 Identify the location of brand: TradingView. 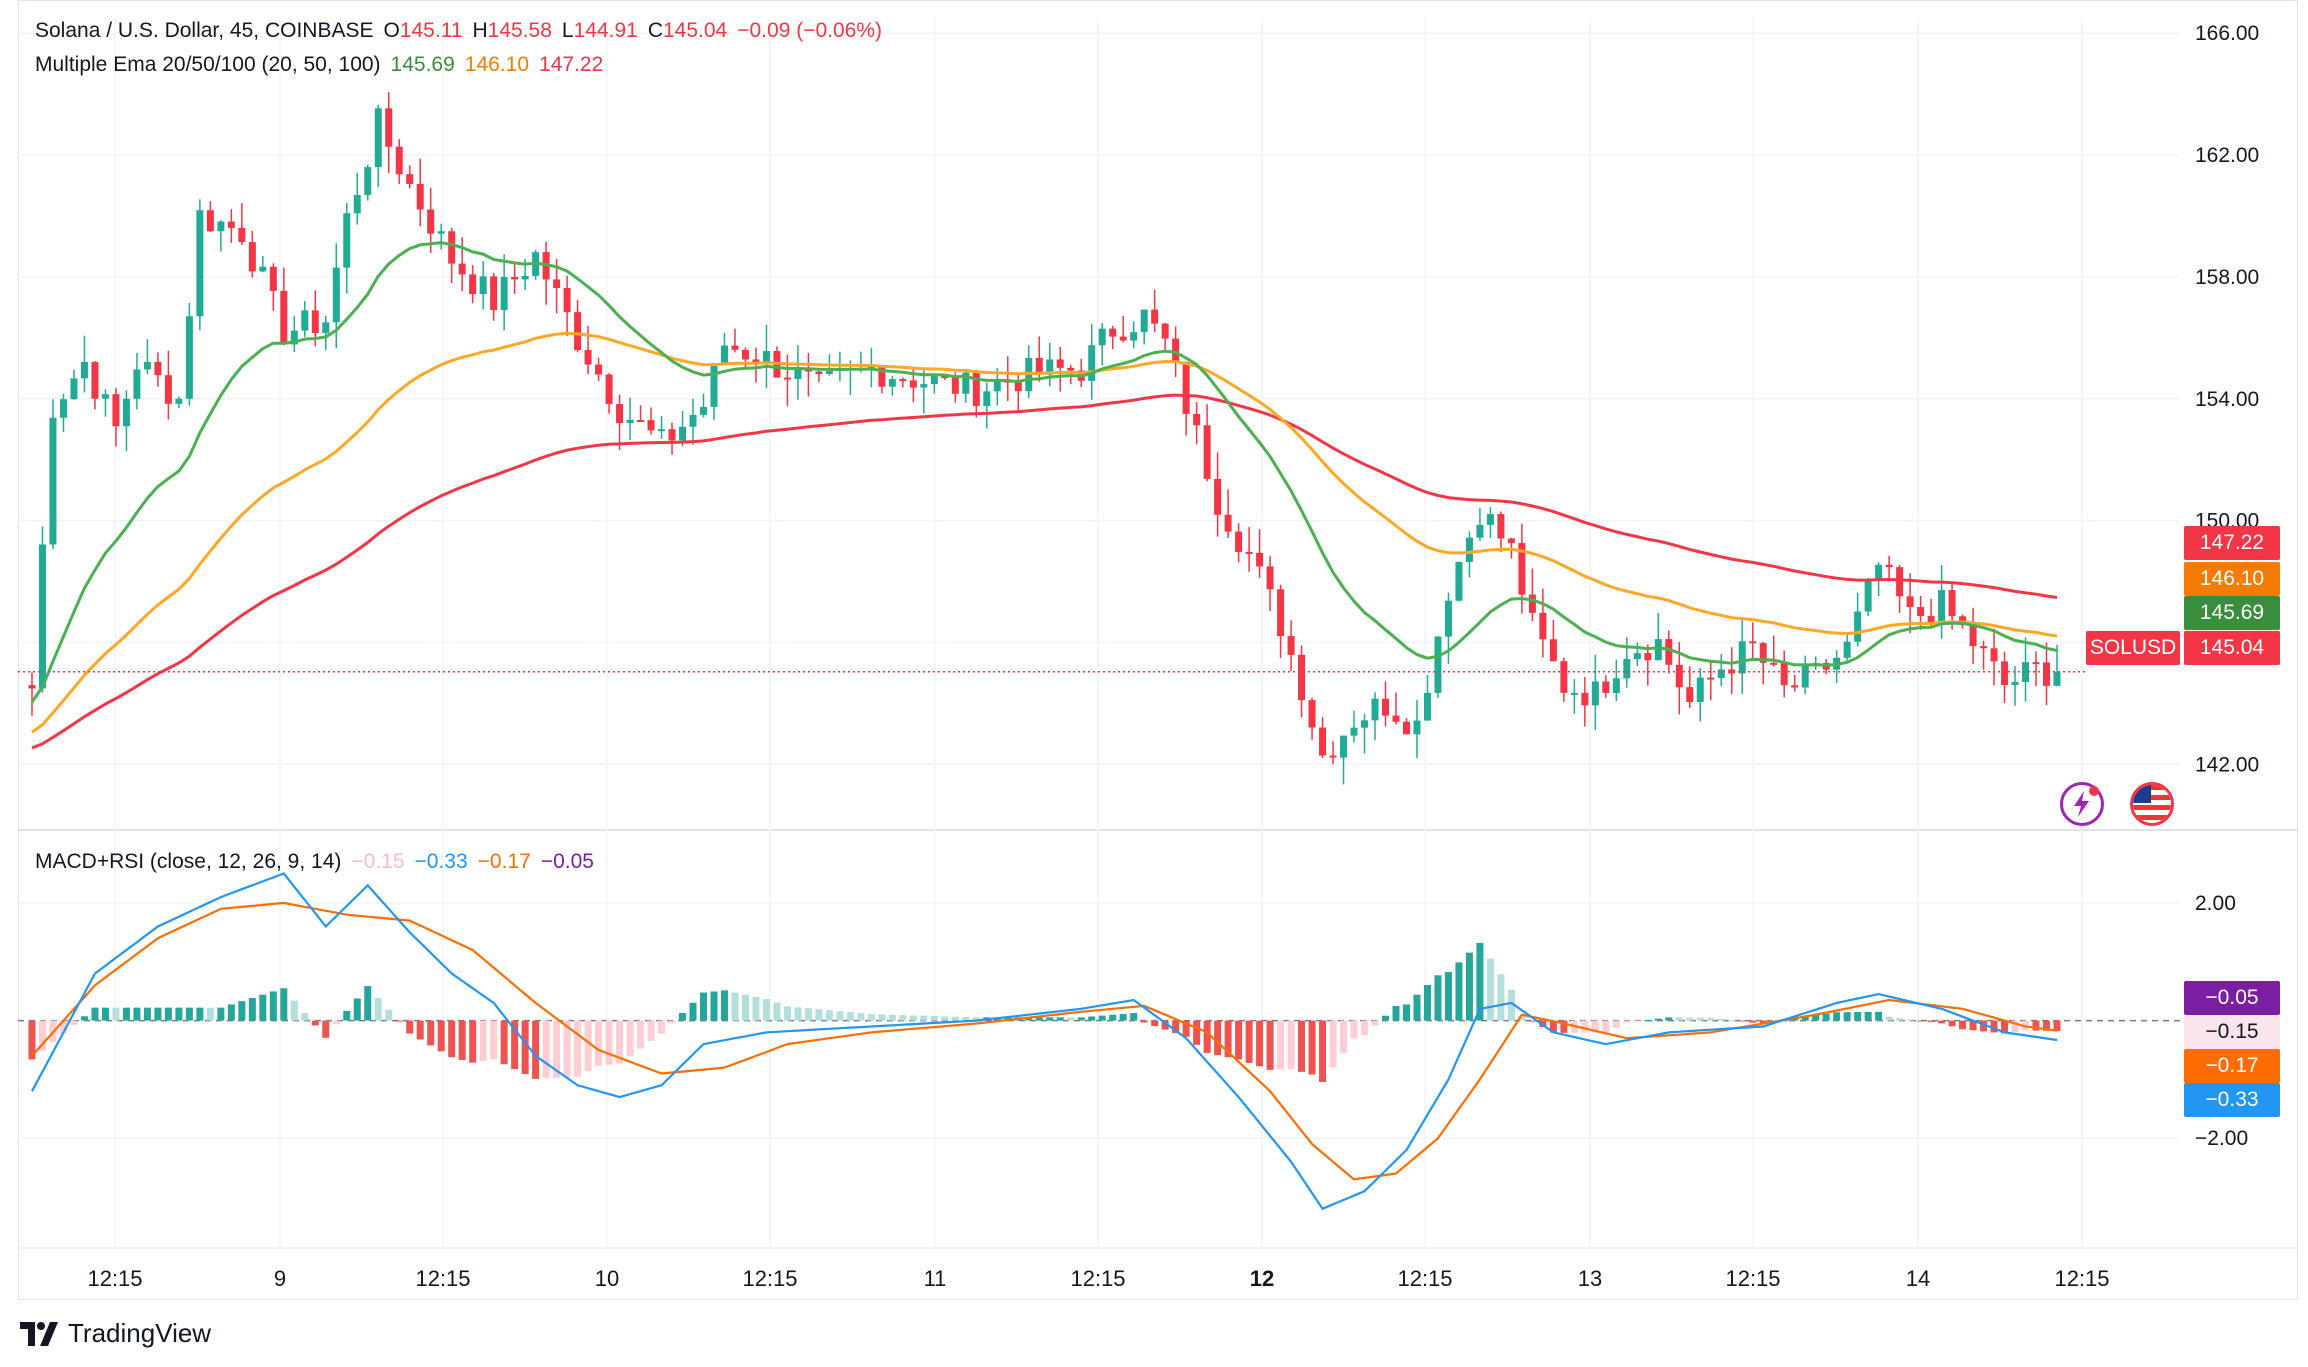
(115, 1333).